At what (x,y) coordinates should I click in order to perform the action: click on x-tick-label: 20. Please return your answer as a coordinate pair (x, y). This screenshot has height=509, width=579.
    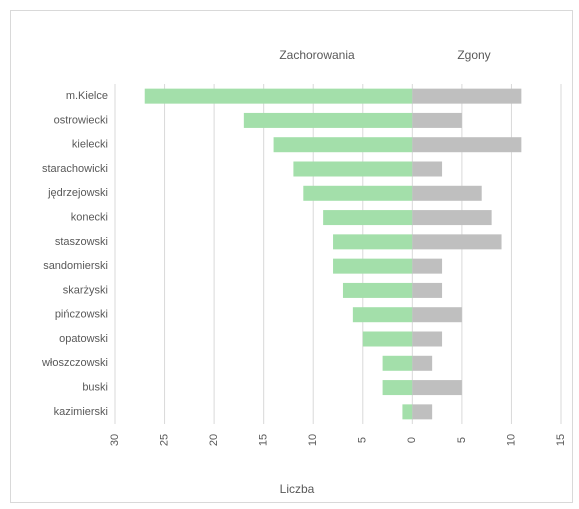
    Looking at the image, I should click on (214, 440).